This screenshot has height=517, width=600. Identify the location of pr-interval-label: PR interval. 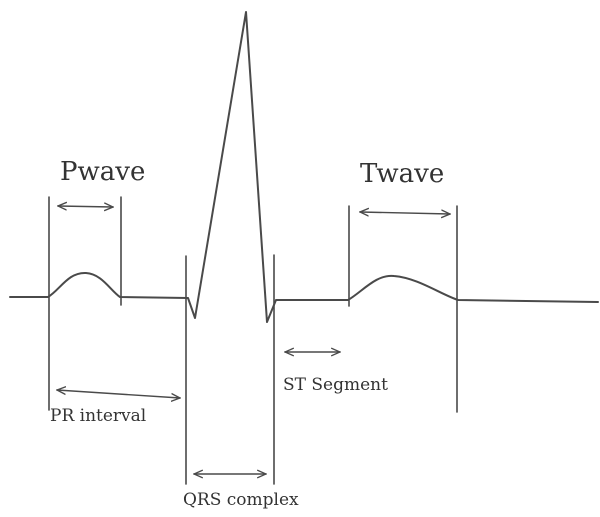
(98, 416).